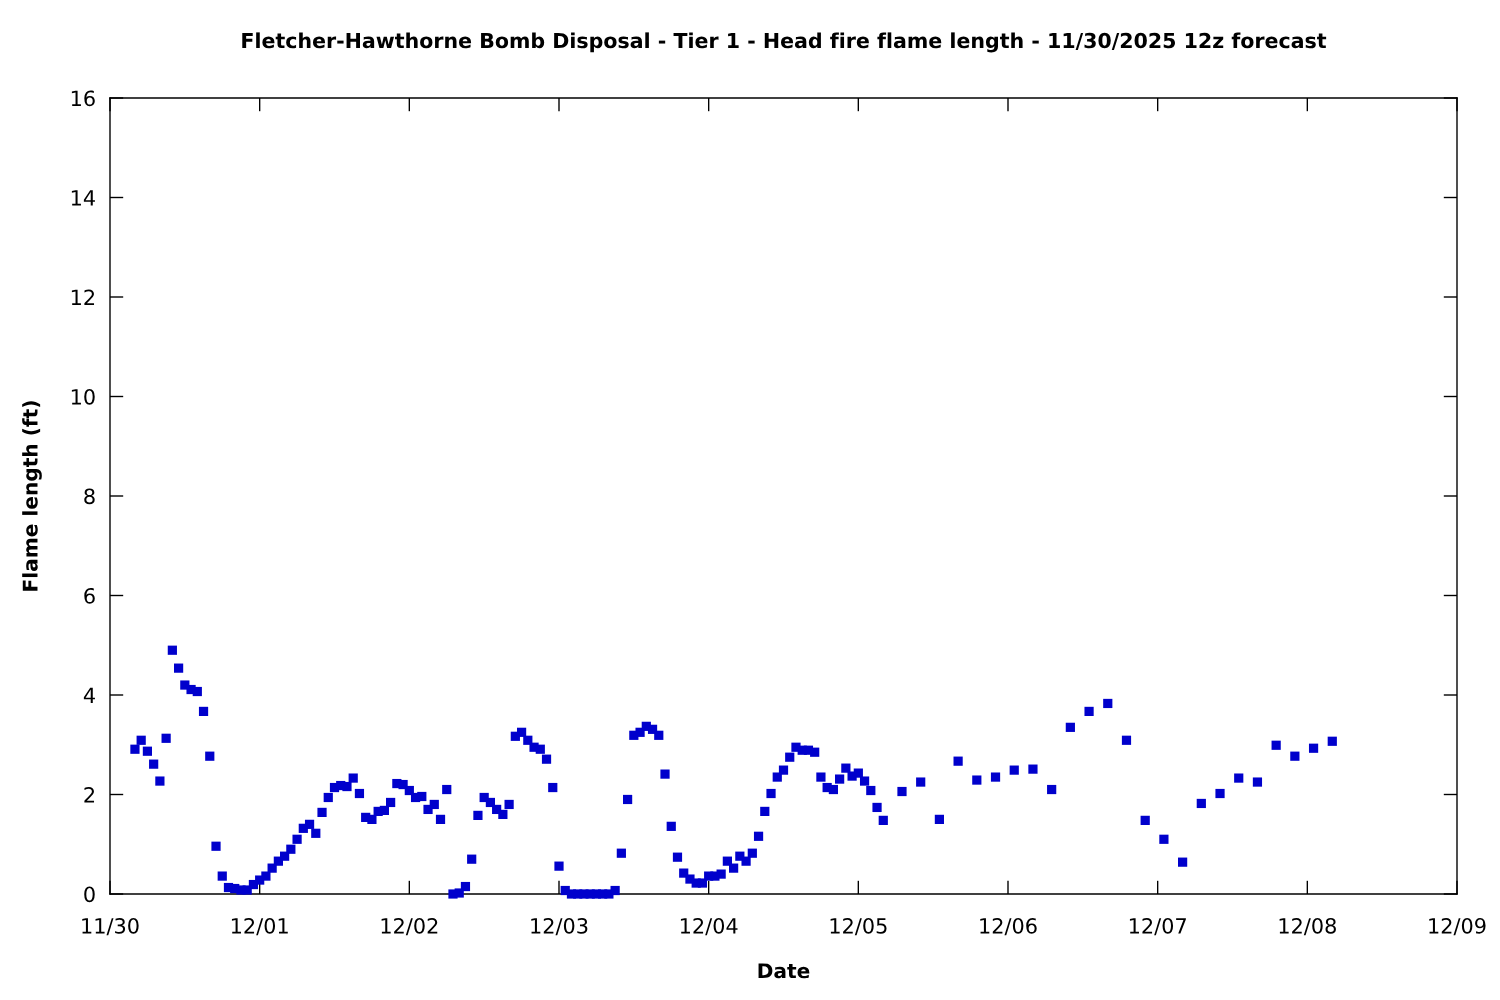  I want to click on x-tick-label: 12/03, so click(559, 926).